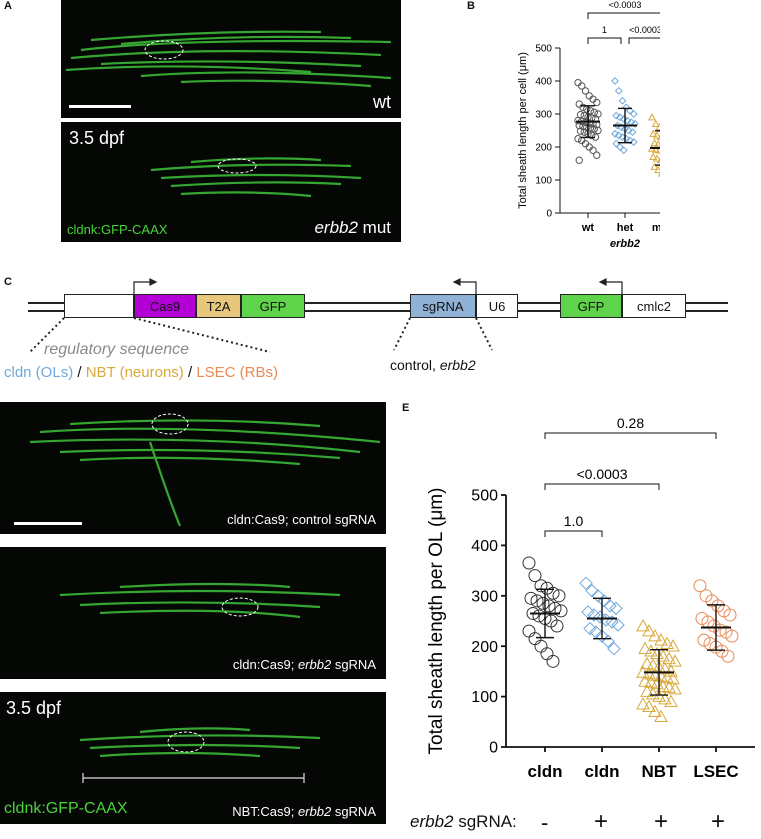 This screenshot has width=761, height=839. What do you see at coordinates (443, 306) in the screenshot?
I see `sgrna-box: sgRNA` at bounding box center [443, 306].